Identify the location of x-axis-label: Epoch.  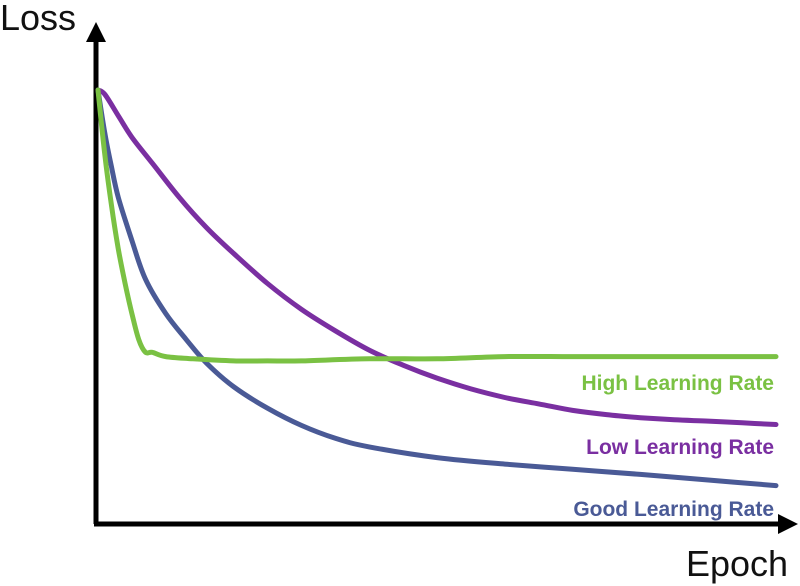
(737, 563).